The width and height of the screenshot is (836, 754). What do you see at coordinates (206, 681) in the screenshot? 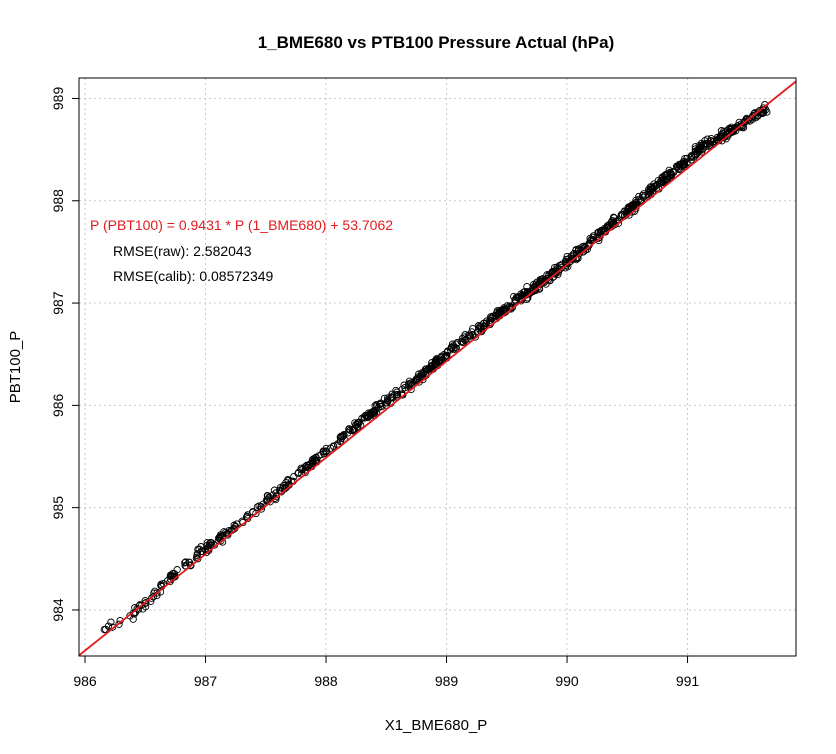
I see `x-tick-label: 987` at bounding box center [206, 681].